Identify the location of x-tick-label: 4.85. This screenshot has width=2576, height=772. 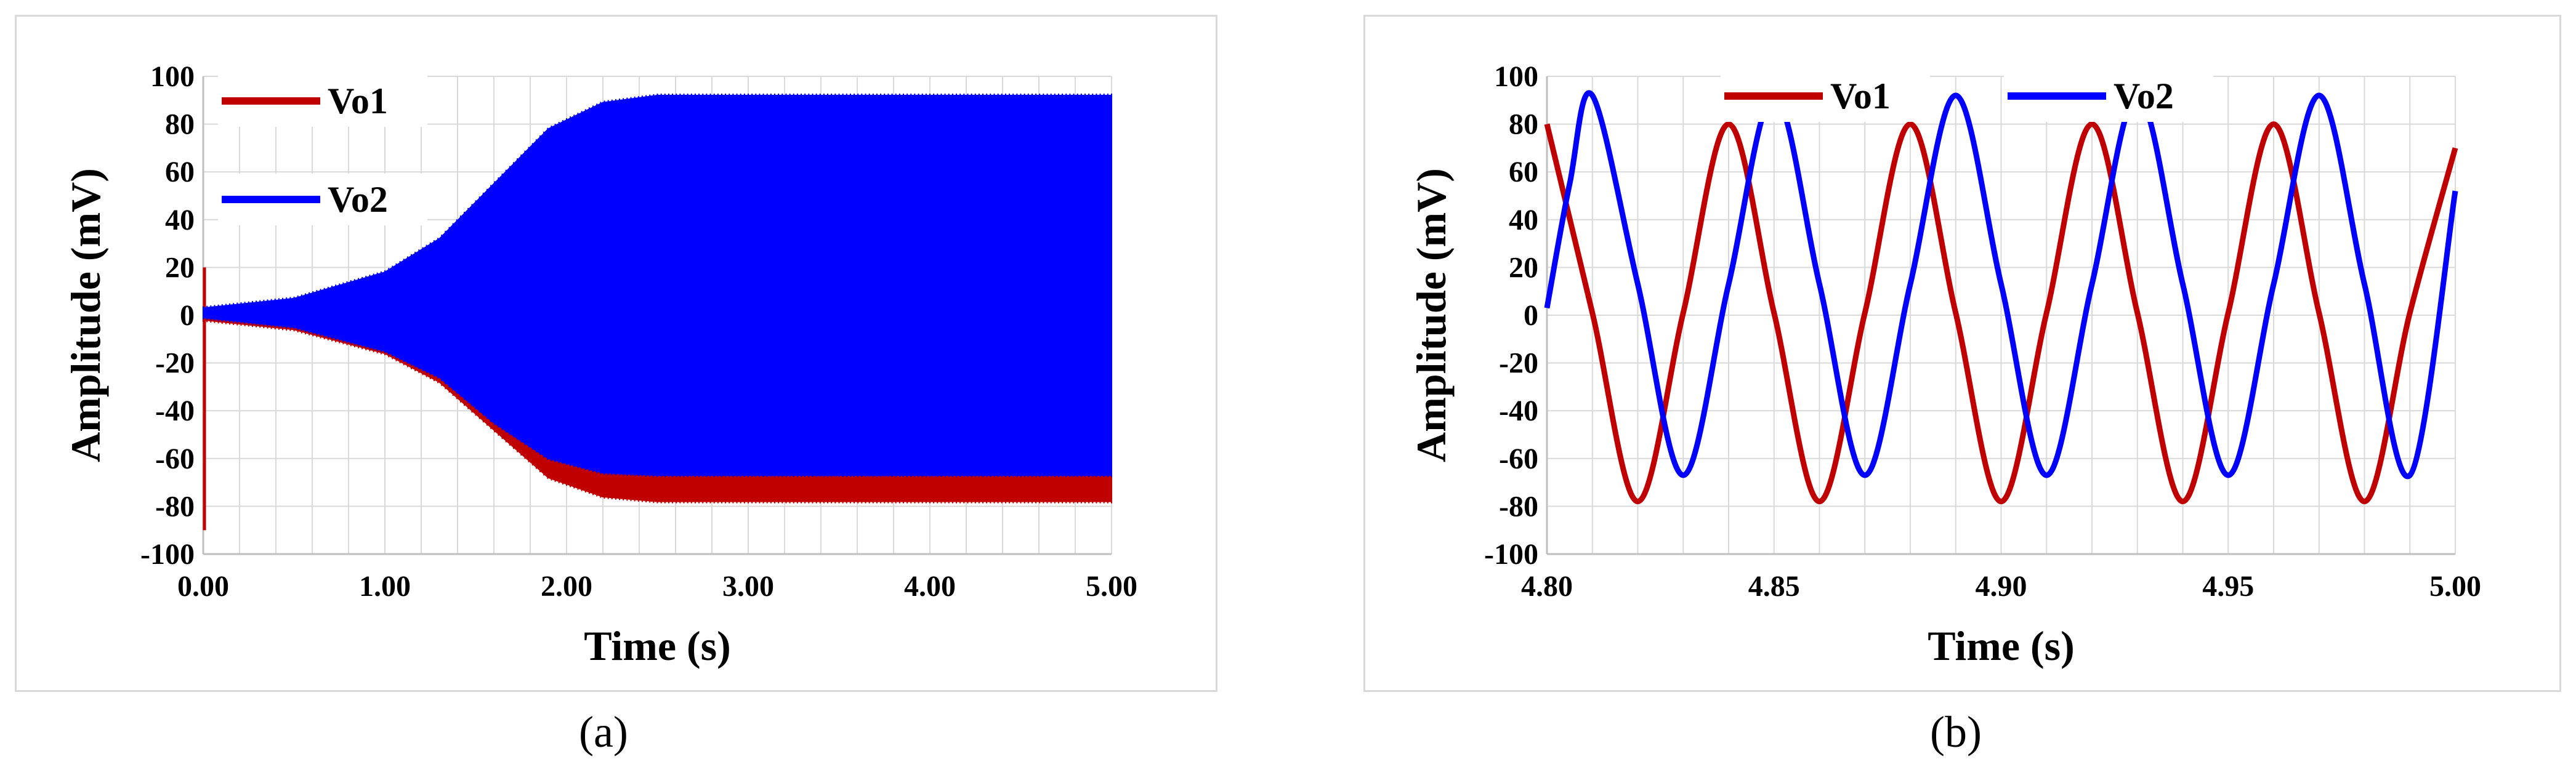
(1774, 586).